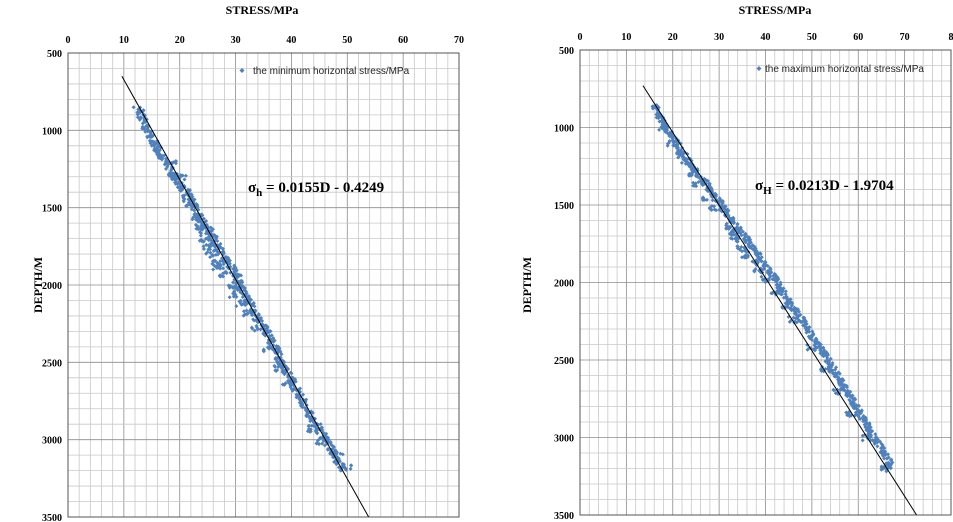 Image resolution: width=953 pixels, height=522 pixels. What do you see at coordinates (566, 51) in the screenshot?
I see `y-tick-label: 500` at bounding box center [566, 51].